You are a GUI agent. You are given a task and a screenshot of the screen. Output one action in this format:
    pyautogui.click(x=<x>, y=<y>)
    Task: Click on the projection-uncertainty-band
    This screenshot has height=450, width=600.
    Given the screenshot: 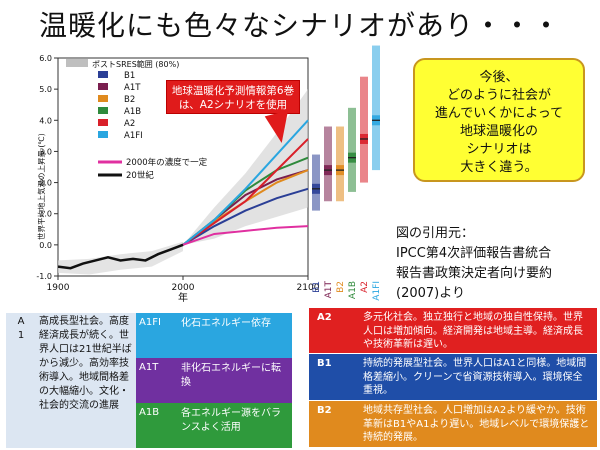 What is the action you would take?
    pyautogui.click(x=245, y=167)
    